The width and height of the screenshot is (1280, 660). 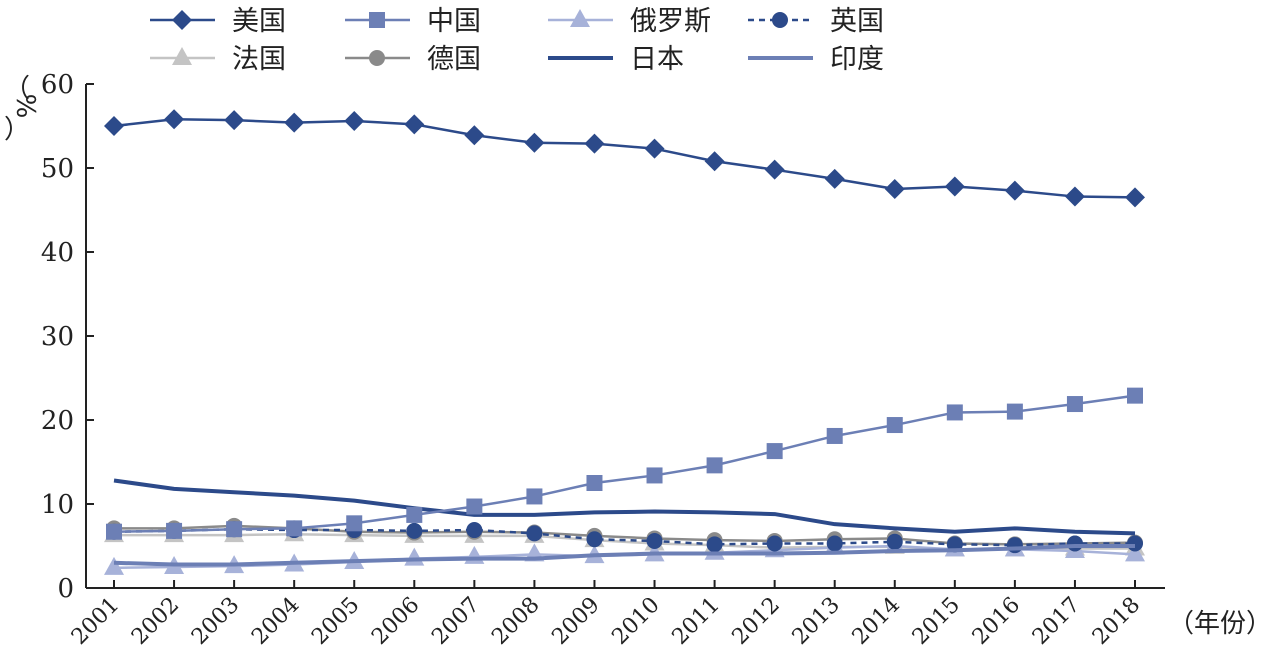 I want to click on x-tick-label: 2006, so click(x=395, y=621).